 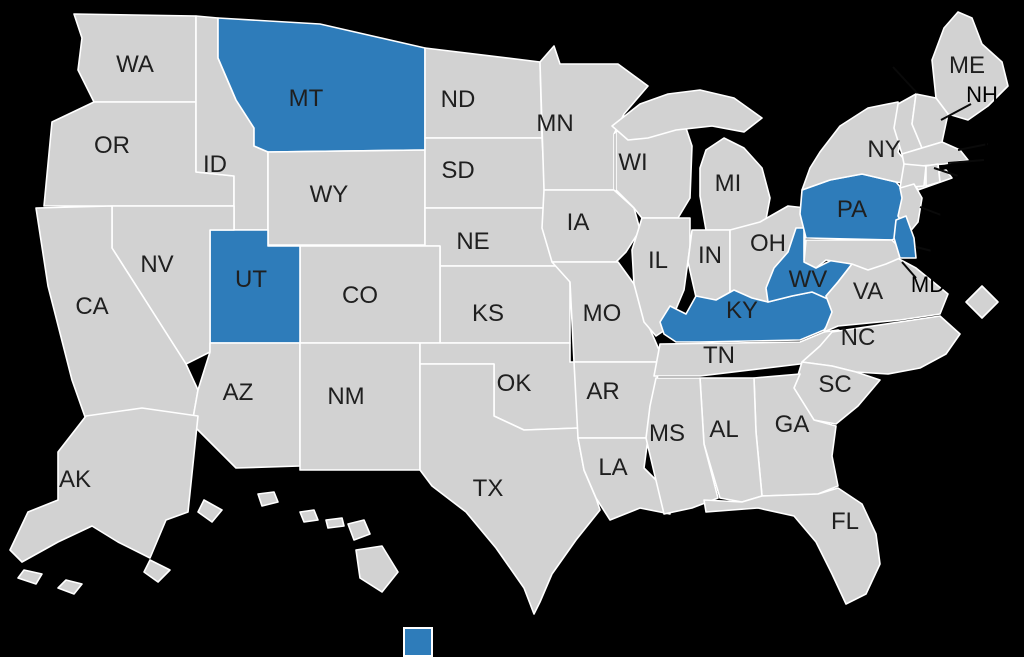 What do you see at coordinates (952, 218) in the screenshot?
I see `state-label-nj: NJ` at bounding box center [952, 218].